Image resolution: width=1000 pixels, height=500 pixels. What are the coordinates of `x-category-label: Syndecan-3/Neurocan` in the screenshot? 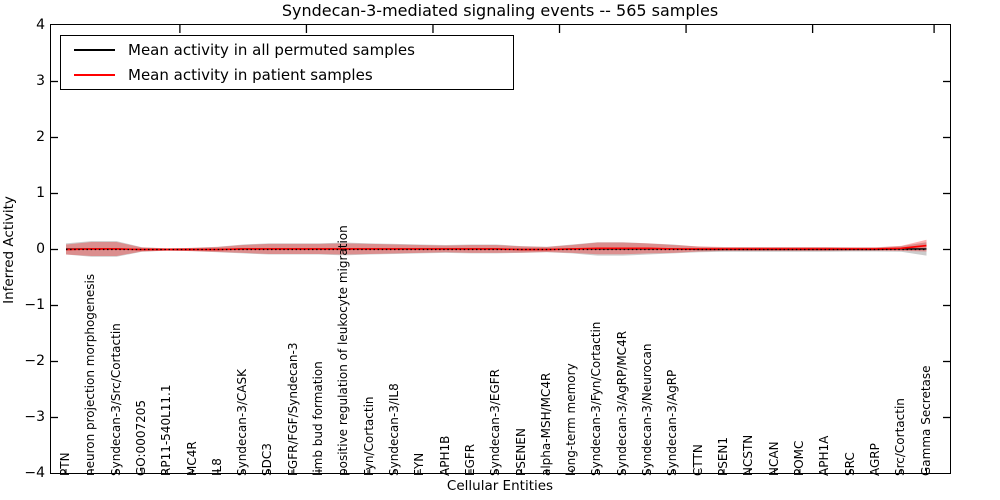 It's located at (647, 409).